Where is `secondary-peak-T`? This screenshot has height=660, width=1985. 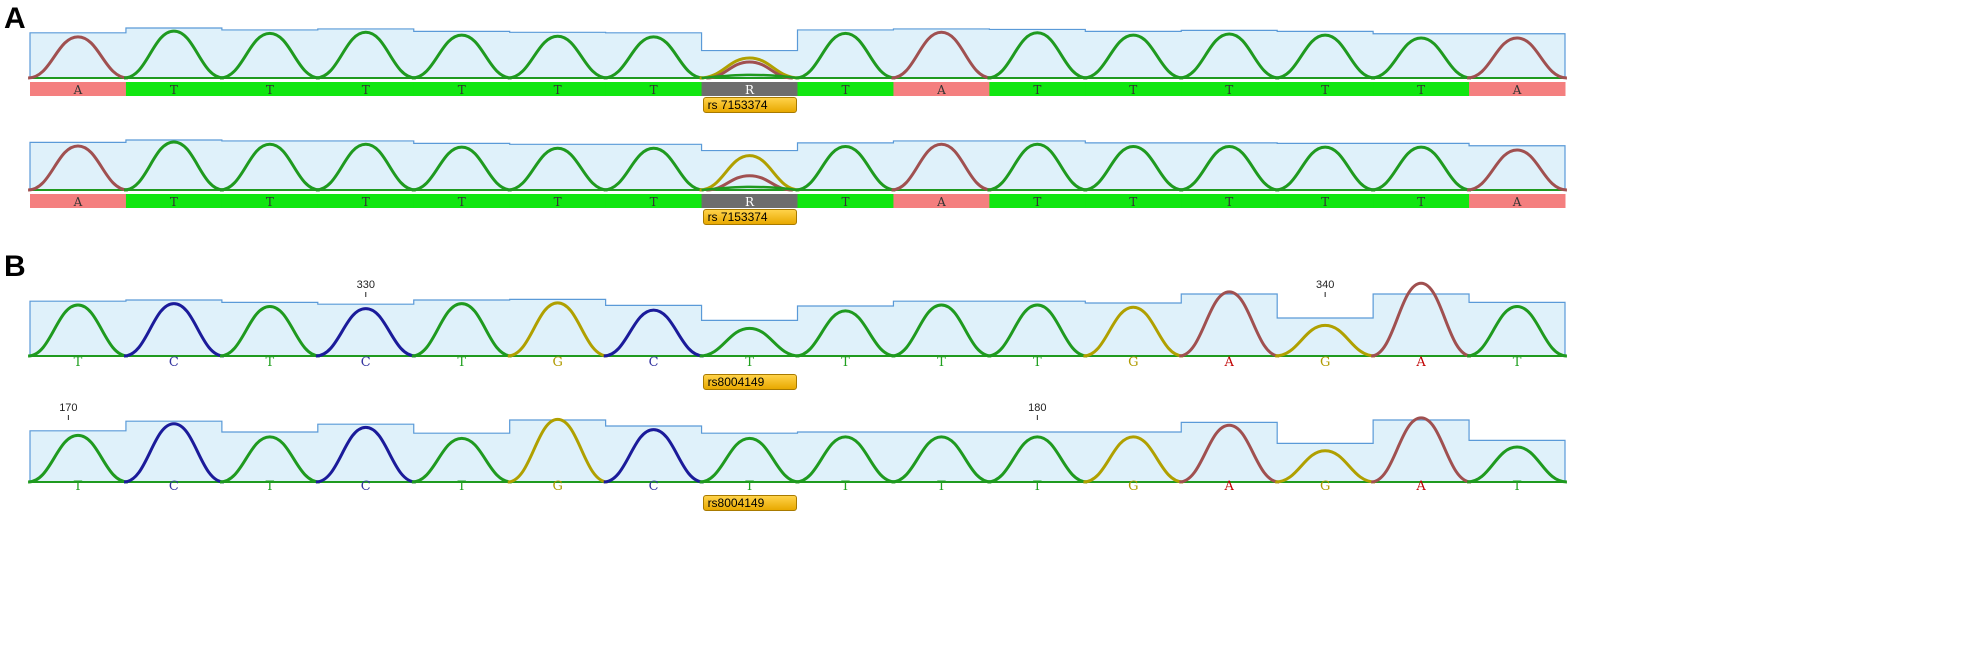
secondary-peak-T is located at coordinates (749, 76).